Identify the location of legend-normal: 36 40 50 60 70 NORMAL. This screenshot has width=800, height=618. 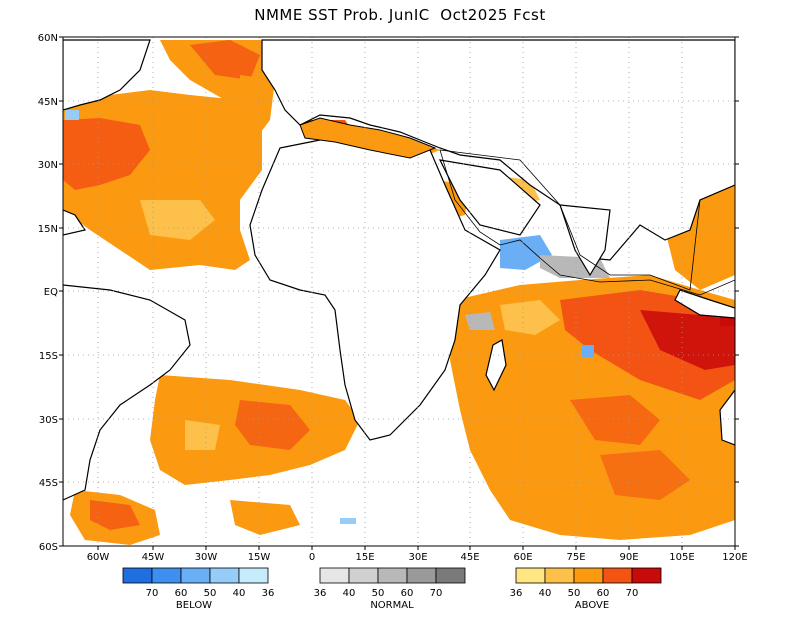
(390, 589).